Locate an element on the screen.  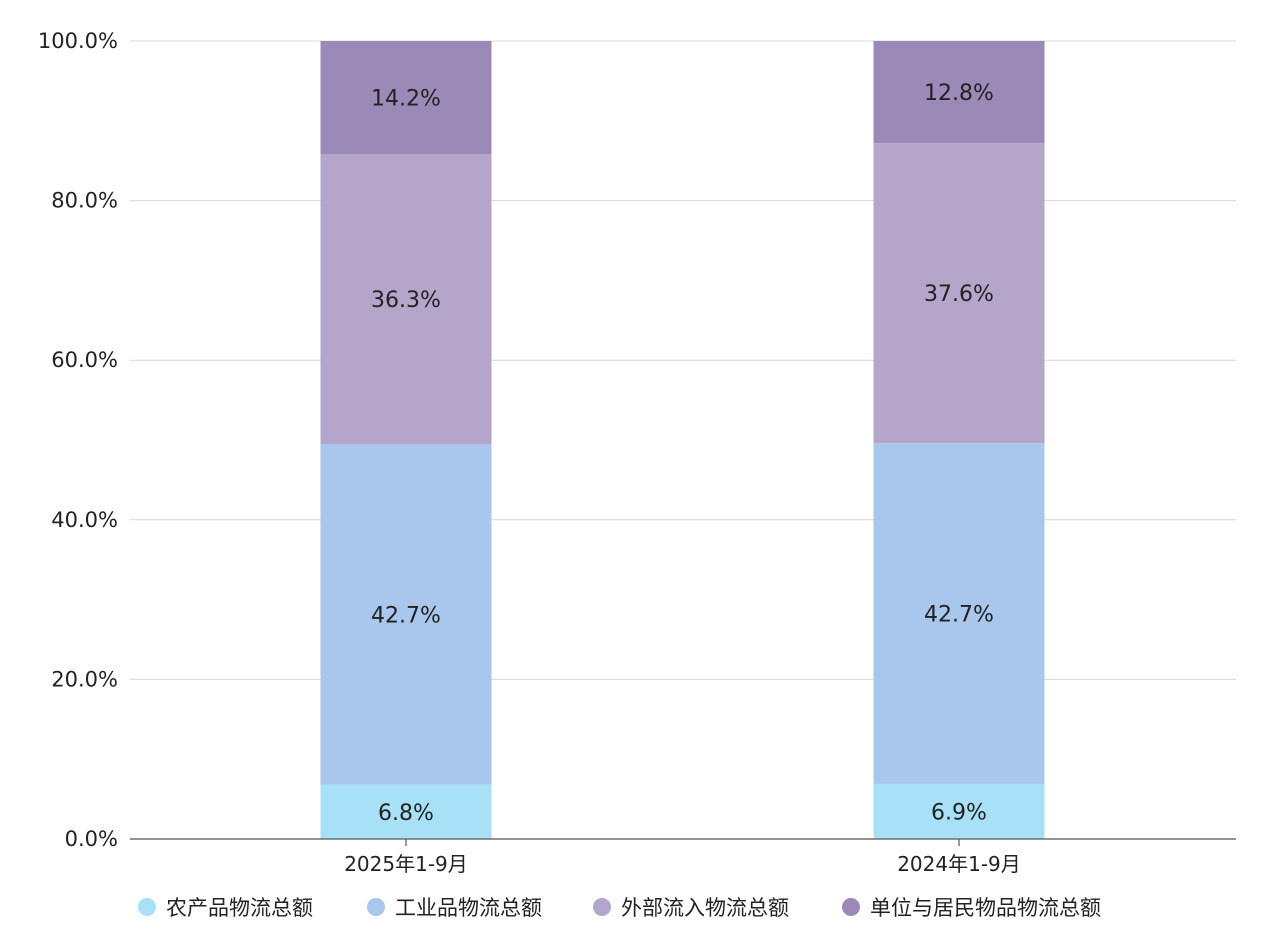
y-tick-label: 80.0% is located at coordinates (84, 201).